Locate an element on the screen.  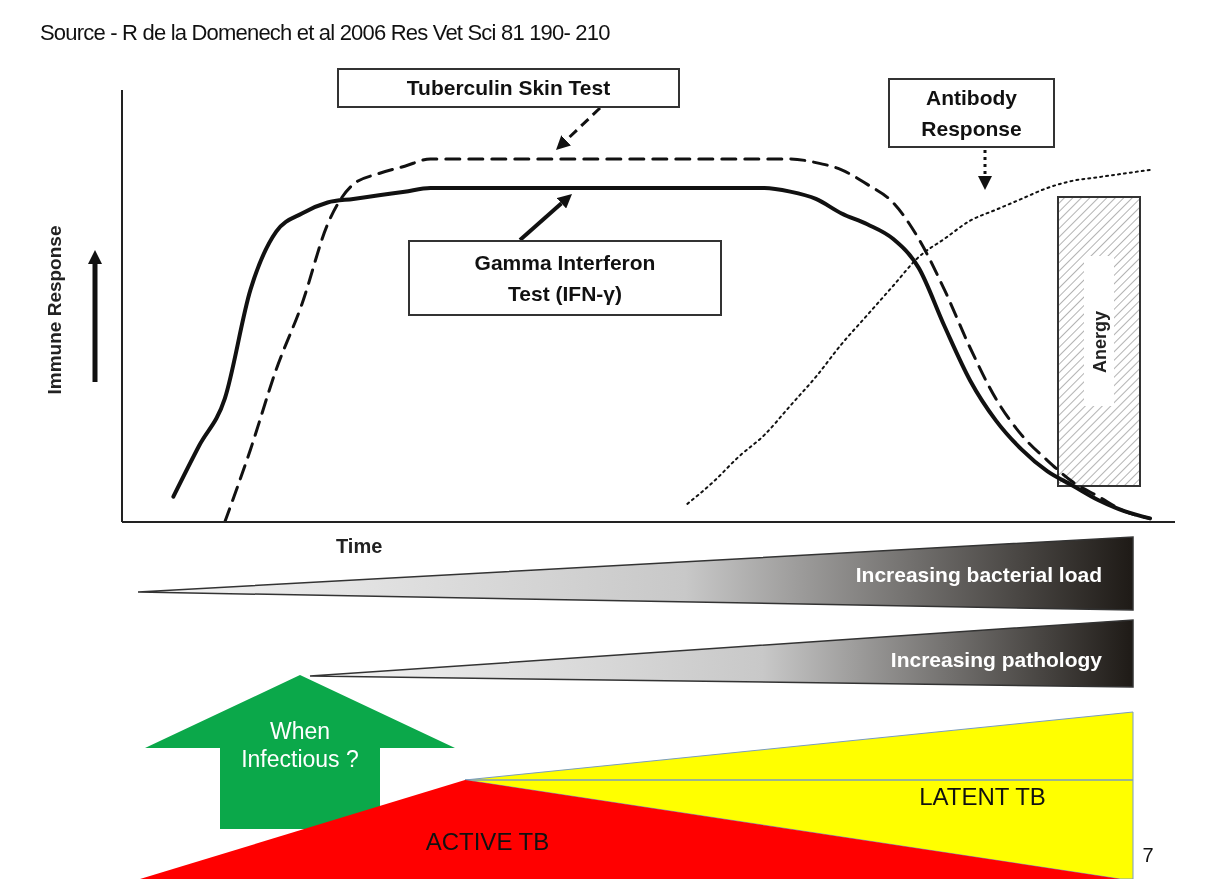
text: Tuberculin Skin Test is located at coordinates (508, 88).